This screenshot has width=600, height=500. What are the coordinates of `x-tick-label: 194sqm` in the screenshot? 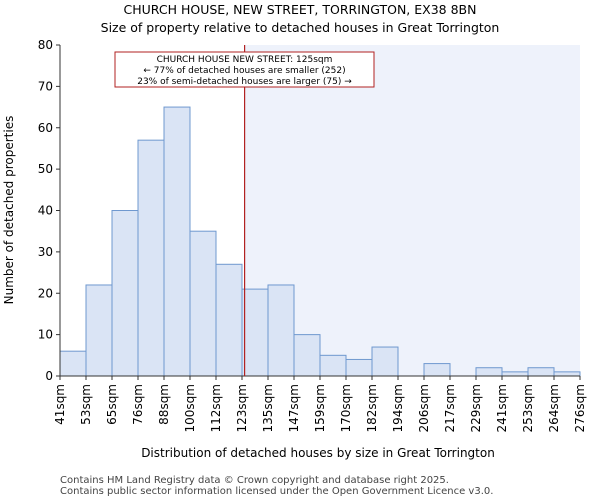 It's located at (398, 408).